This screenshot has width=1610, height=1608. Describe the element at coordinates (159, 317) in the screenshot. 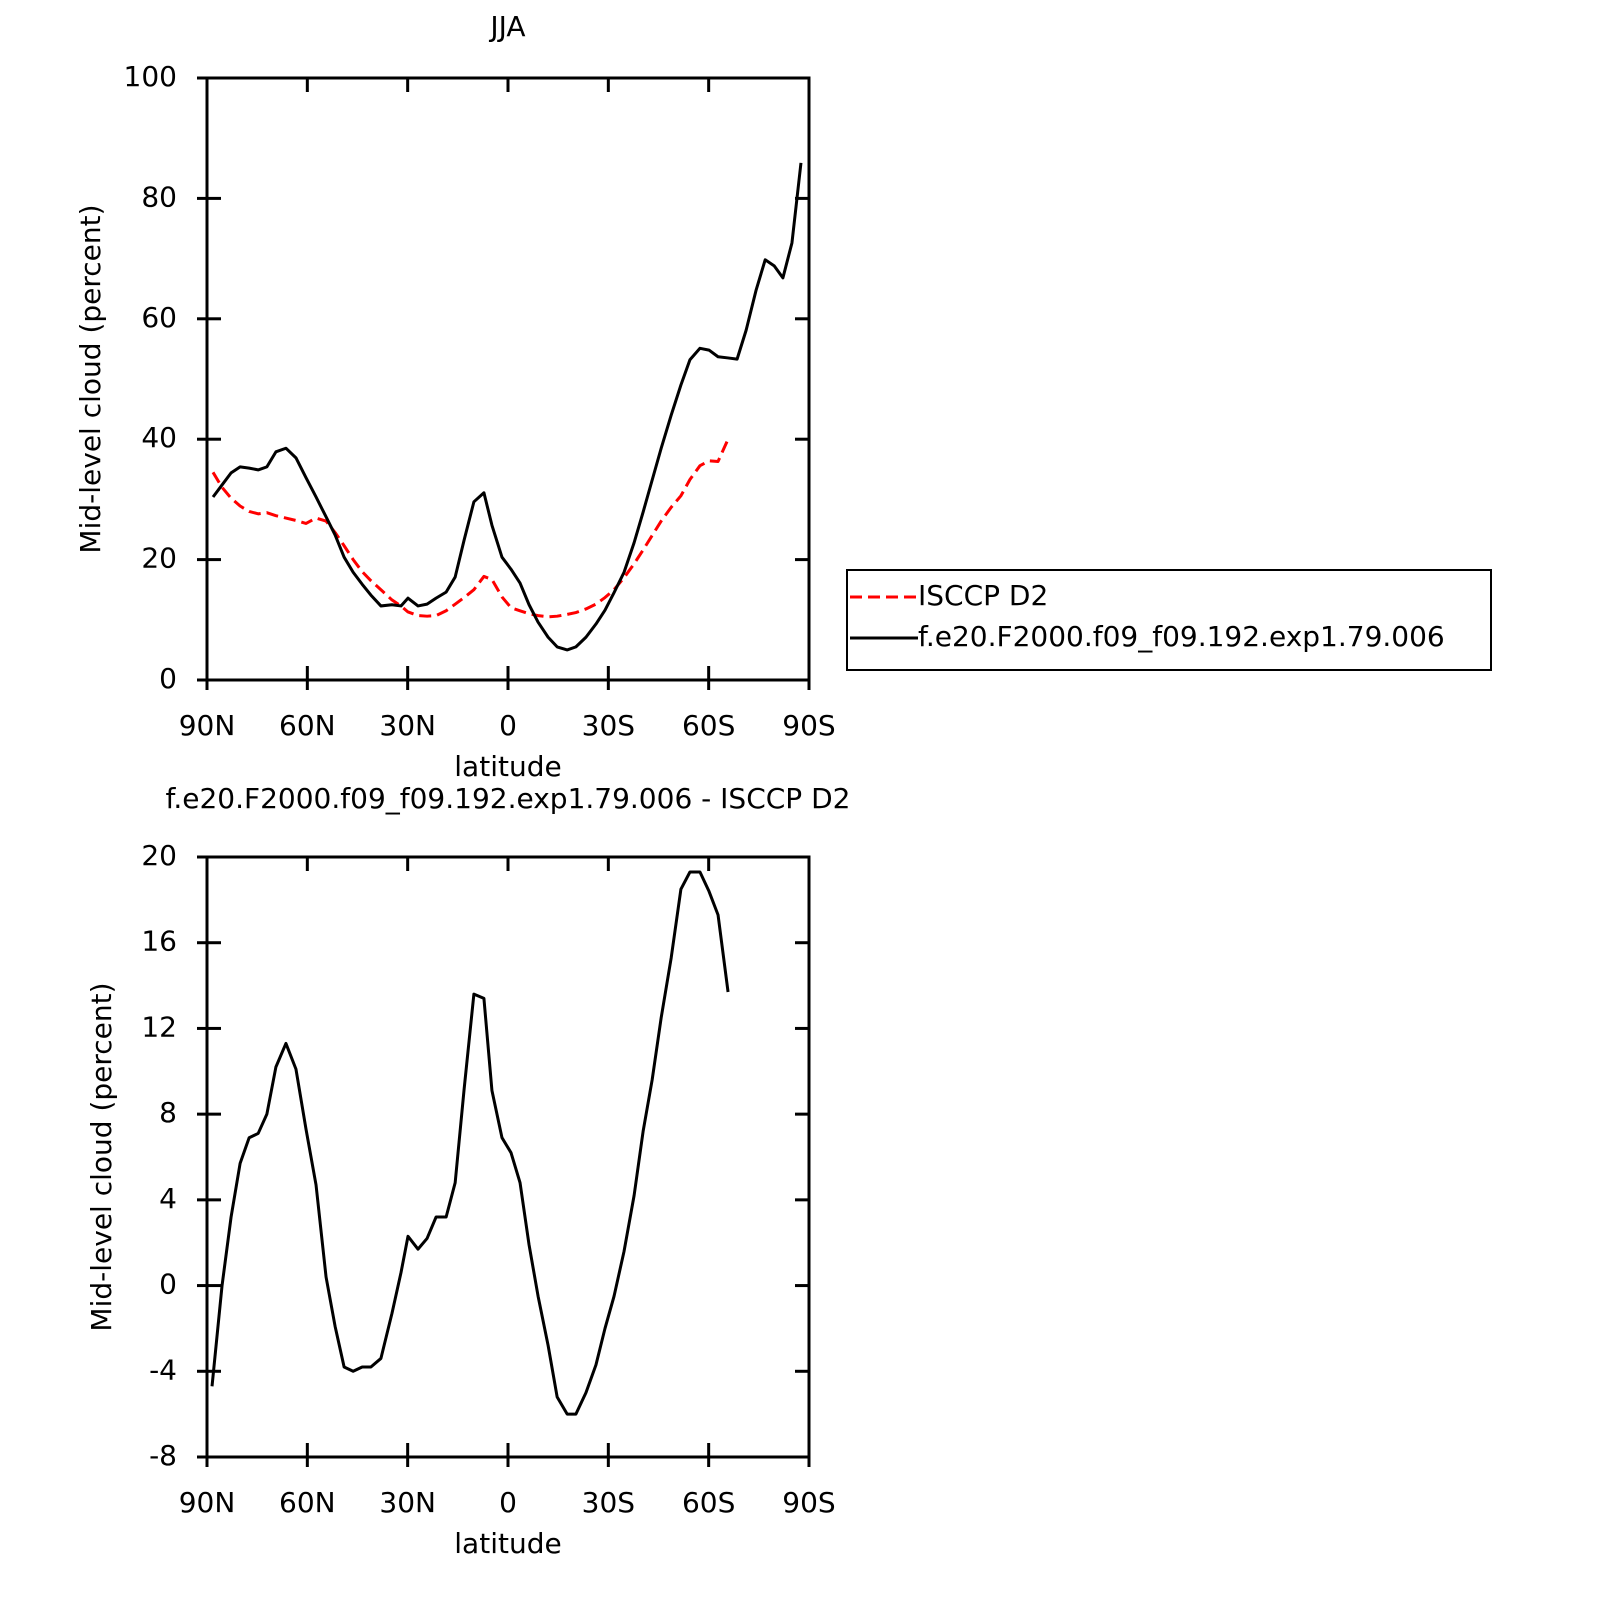

I see `y-tick-label: 60` at that location.